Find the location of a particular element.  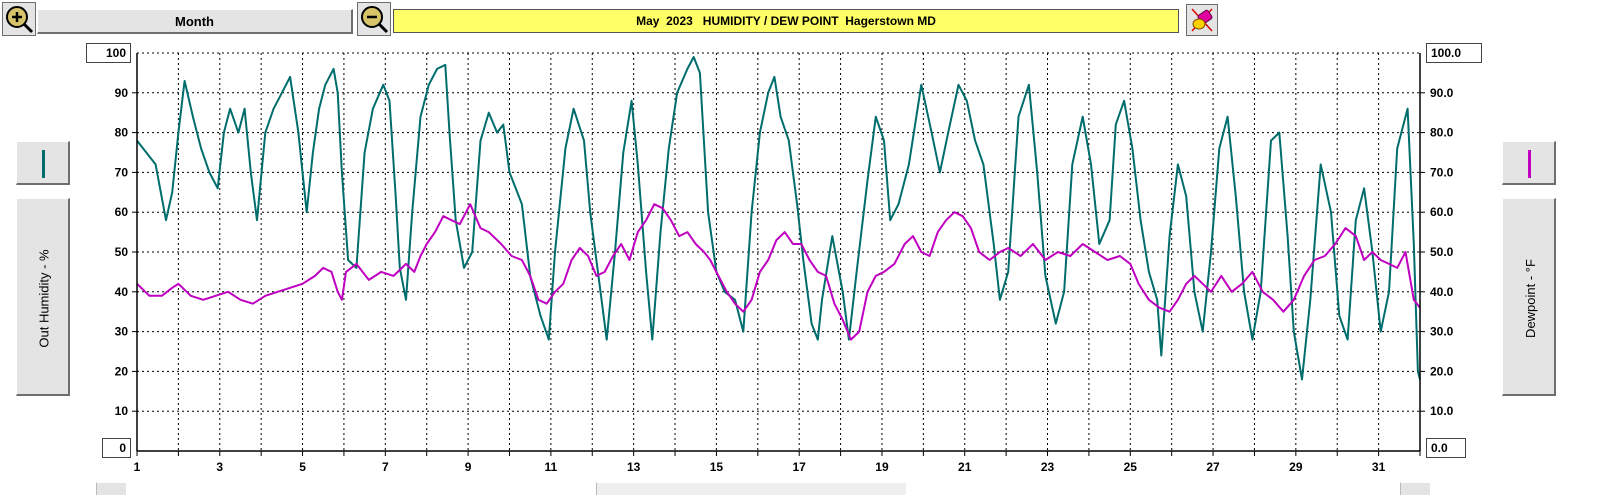

x-tick-label: 15 is located at coordinates (717, 467).